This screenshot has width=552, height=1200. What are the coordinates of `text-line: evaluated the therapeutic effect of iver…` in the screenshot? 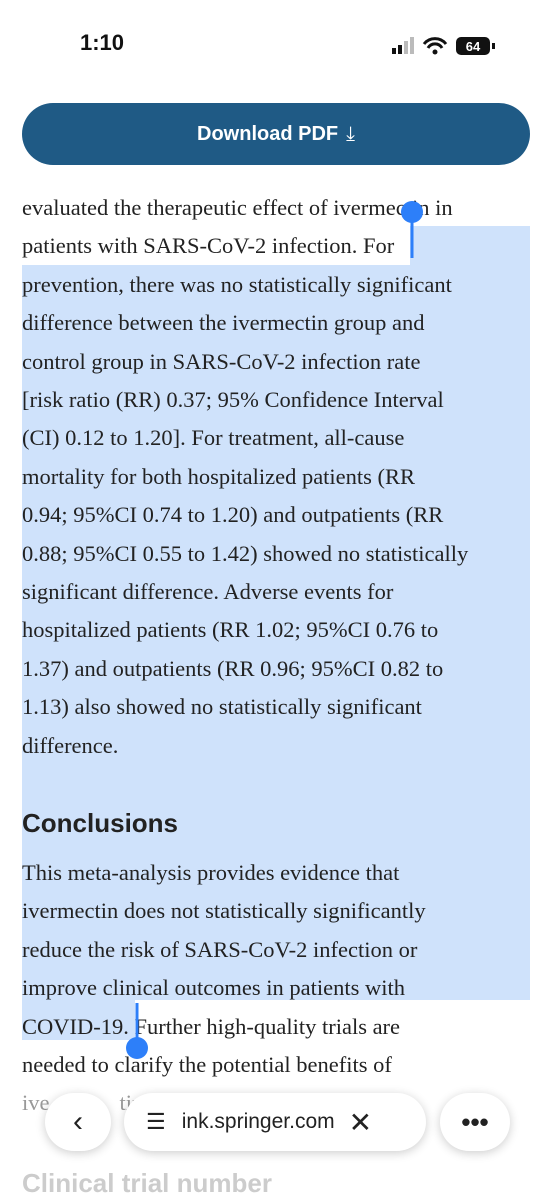 It's located at (237, 207).